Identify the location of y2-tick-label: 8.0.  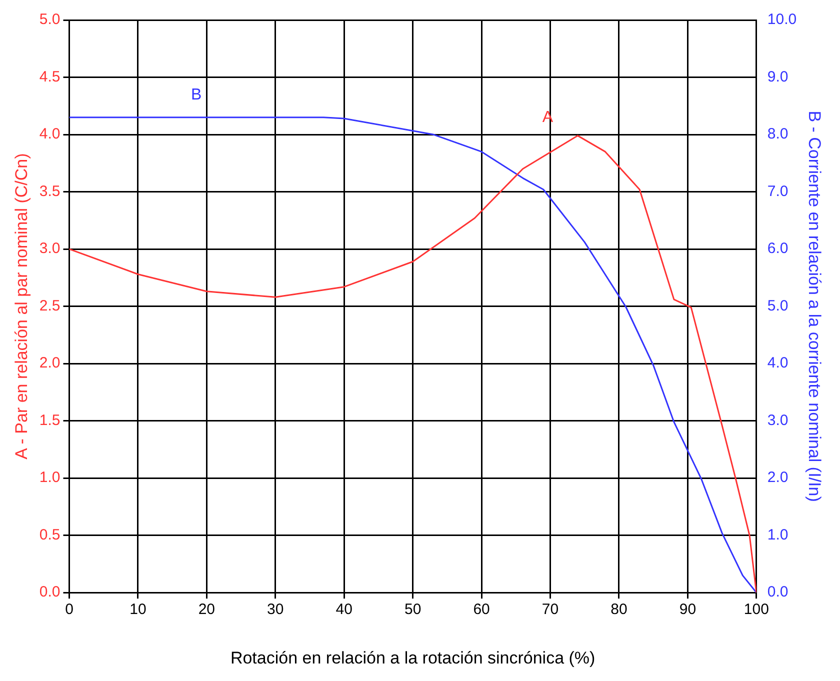
(777, 134).